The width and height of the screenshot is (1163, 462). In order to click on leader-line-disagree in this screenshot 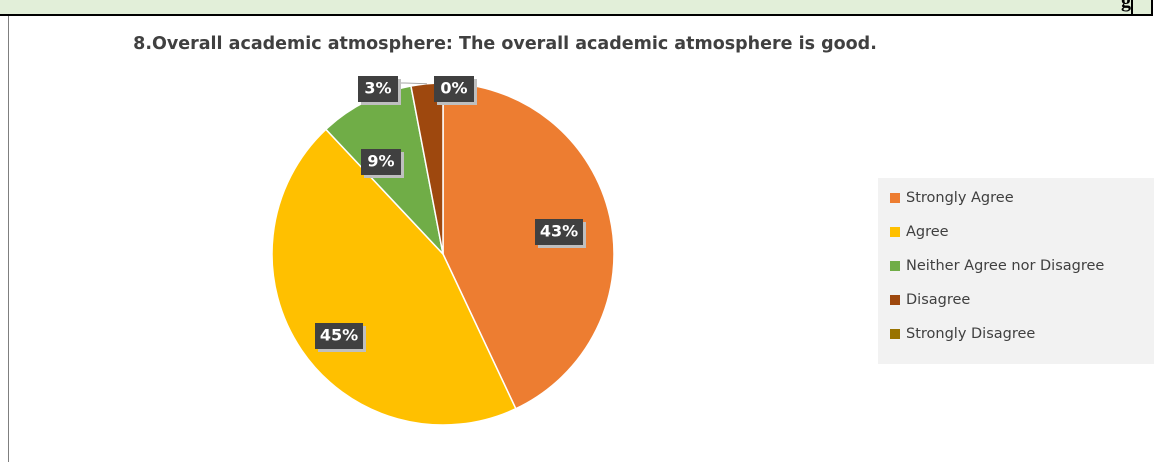, I will do `click(412, 83)`.